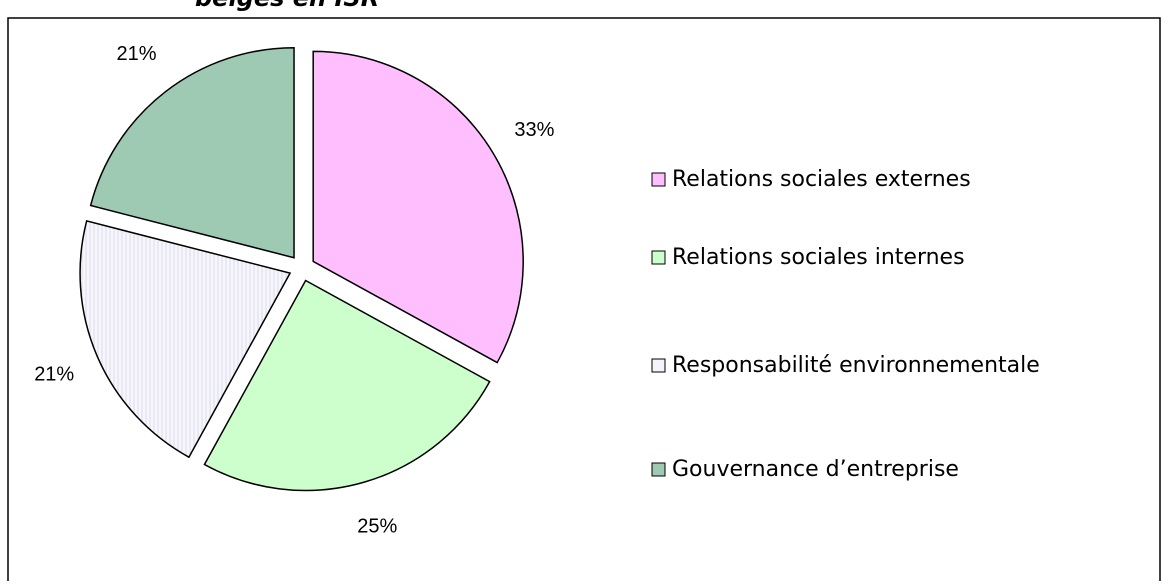 The image size is (1170, 581). Describe the element at coordinates (856, 365) in the screenshot. I see `legend-label: Responsabilité environnementale` at that location.